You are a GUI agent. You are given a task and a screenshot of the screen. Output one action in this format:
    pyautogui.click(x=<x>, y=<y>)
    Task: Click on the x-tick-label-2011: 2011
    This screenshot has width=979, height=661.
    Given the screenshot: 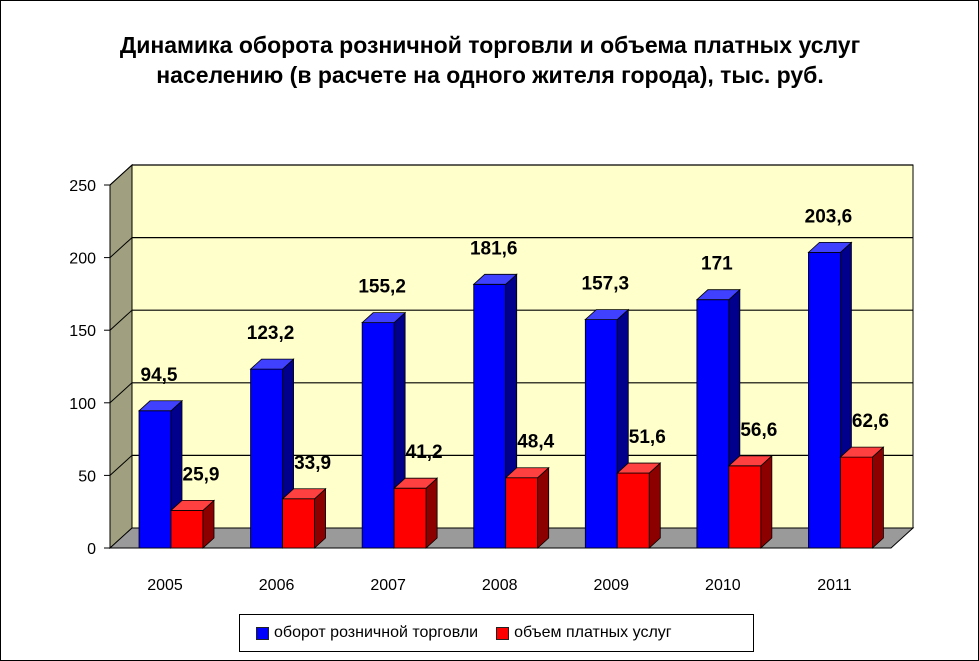 What is the action you would take?
    pyautogui.click(x=834, y=585)
    